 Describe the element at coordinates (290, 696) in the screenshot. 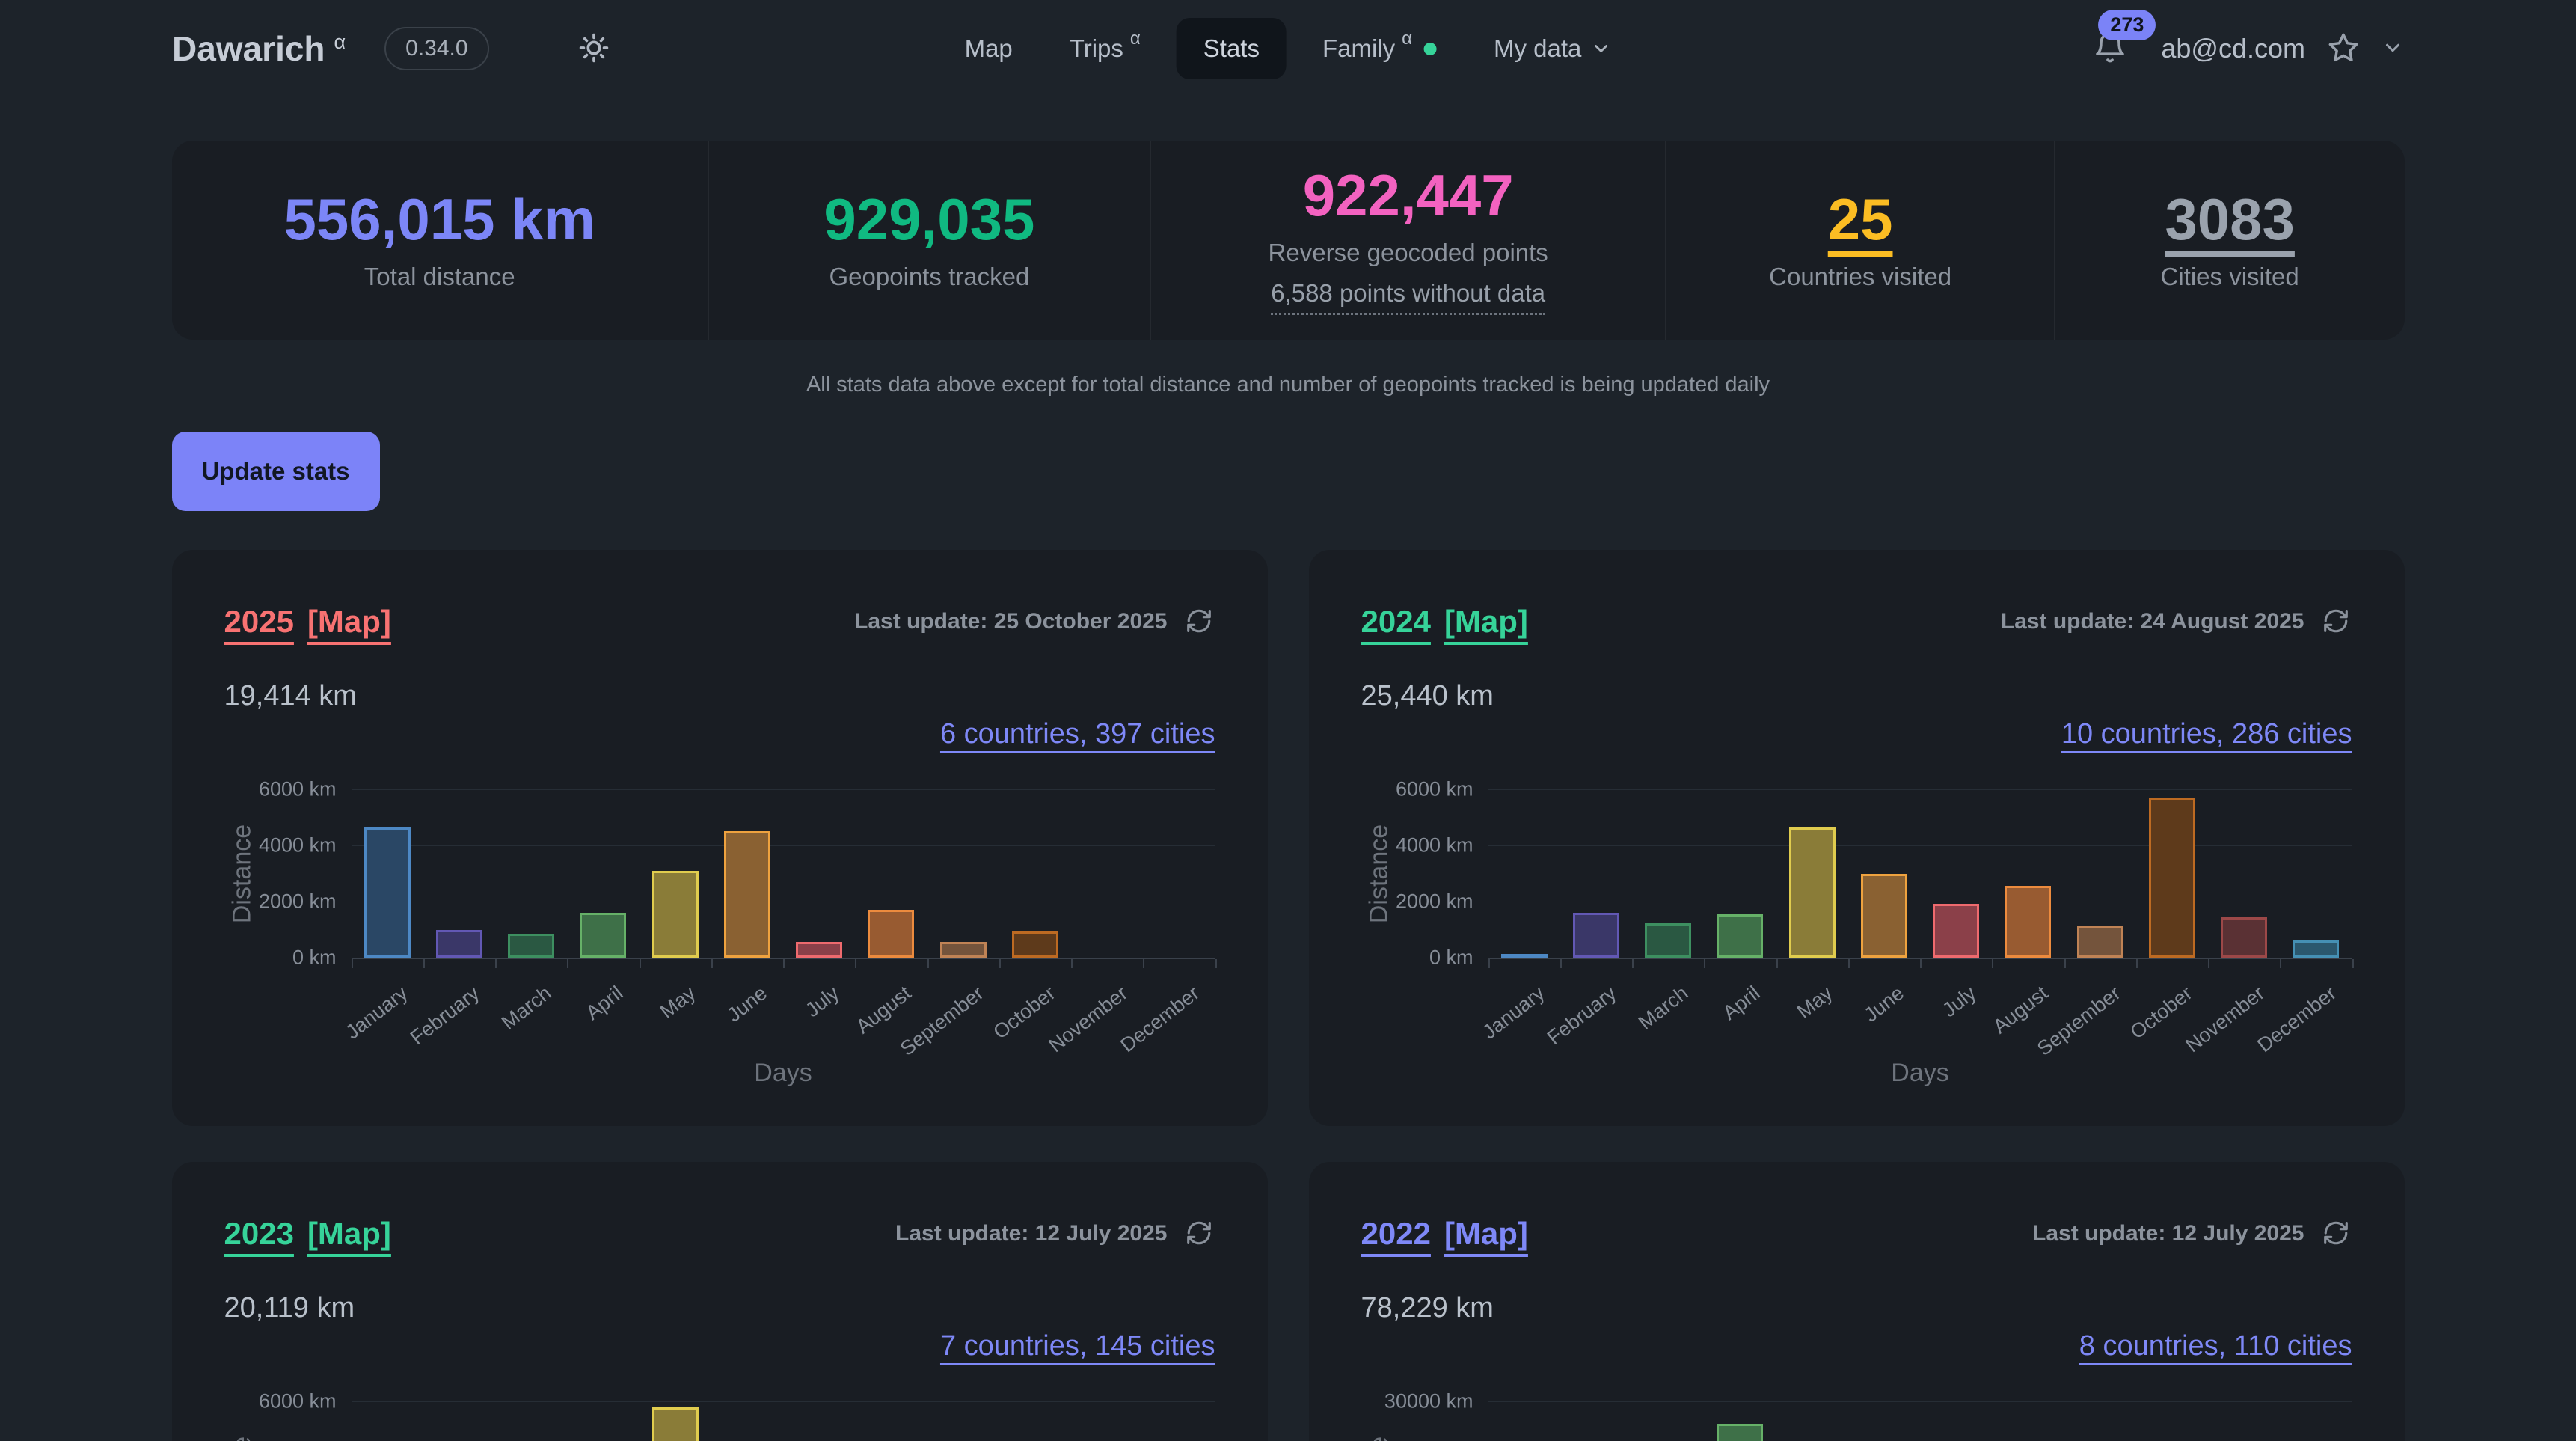

I see `year-distance: 19,414 km` at that location.